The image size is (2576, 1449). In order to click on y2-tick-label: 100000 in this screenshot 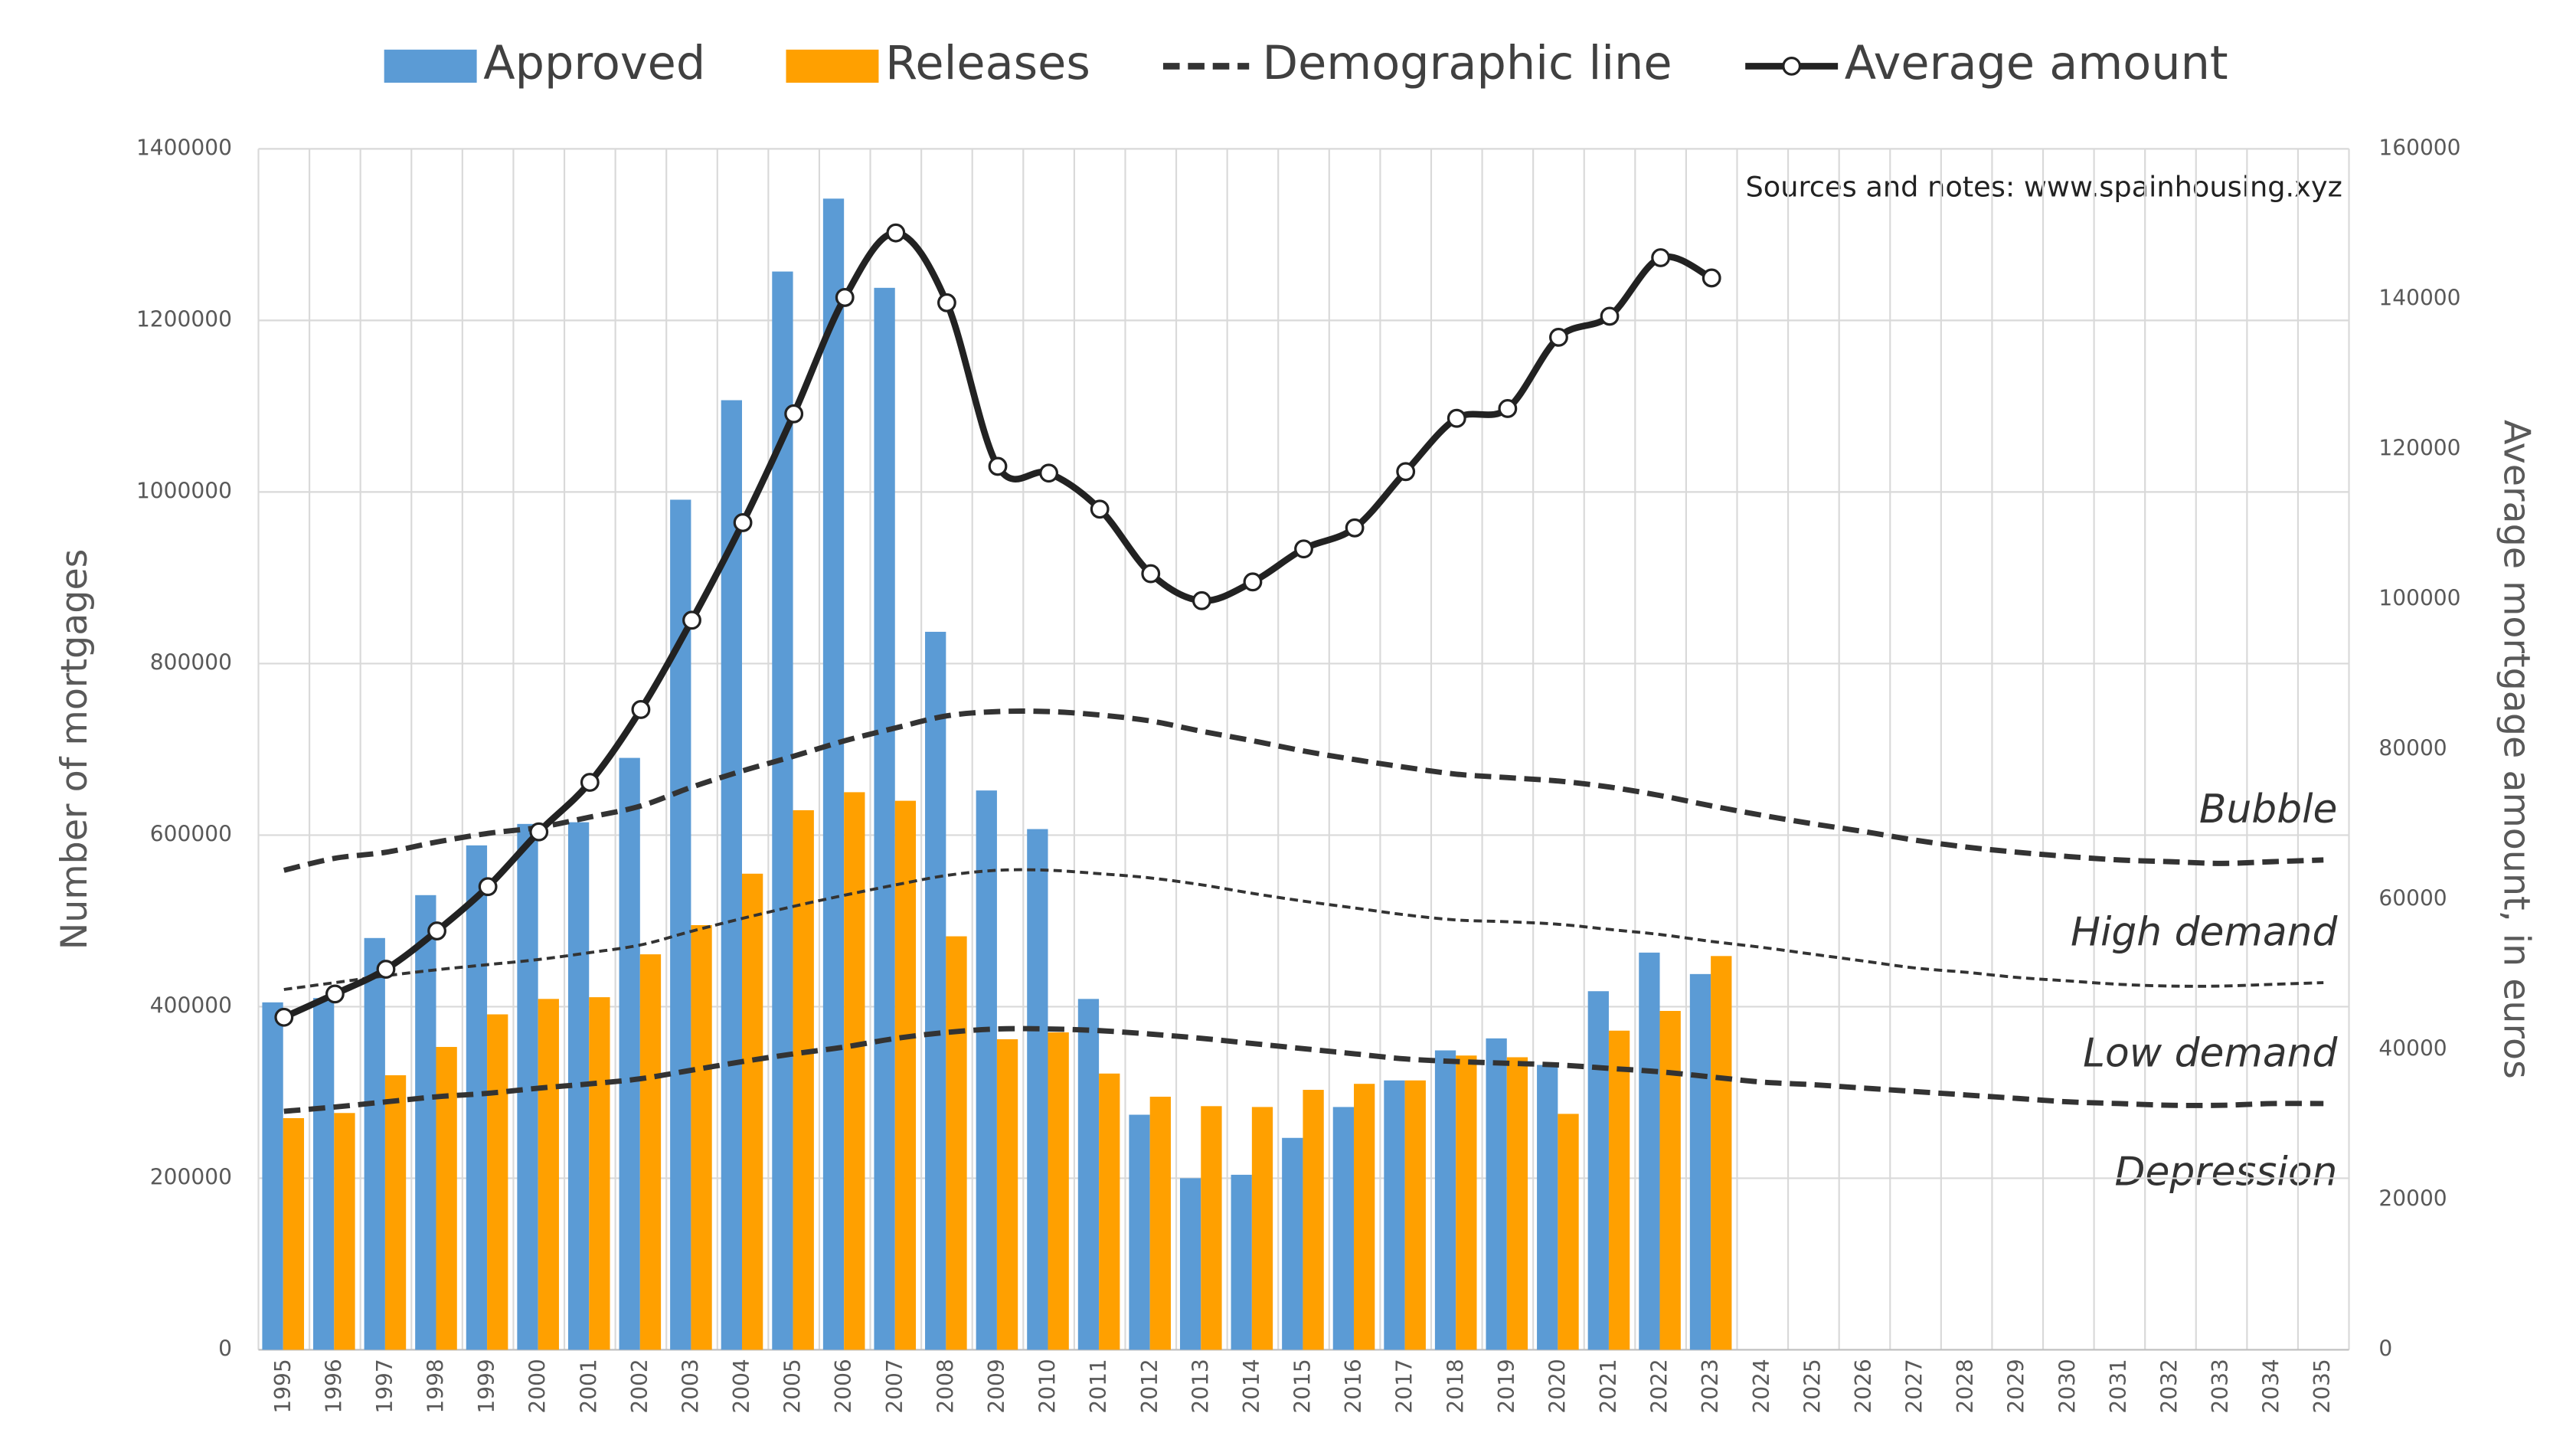, I will do `click(2419, 597)`.